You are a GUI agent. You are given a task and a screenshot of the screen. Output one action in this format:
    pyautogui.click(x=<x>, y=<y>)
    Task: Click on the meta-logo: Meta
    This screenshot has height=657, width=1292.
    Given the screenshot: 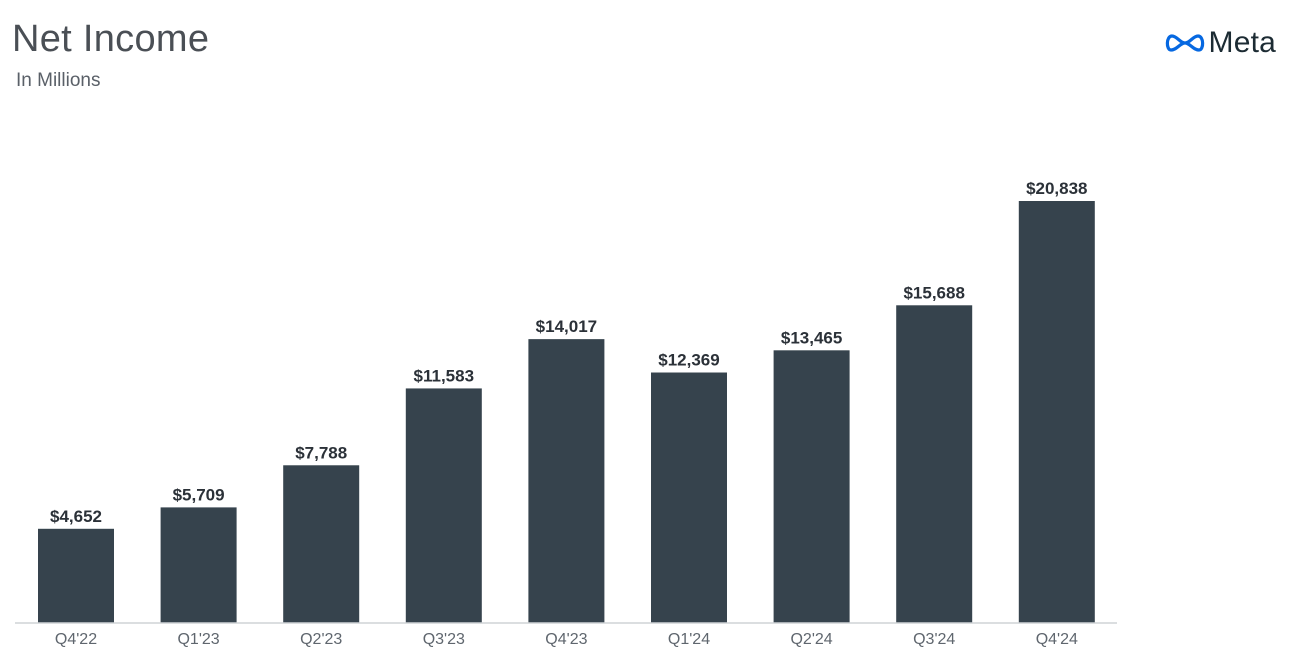 What is the action you would take?
    pyautogui.click(x=1221, y=43)
    